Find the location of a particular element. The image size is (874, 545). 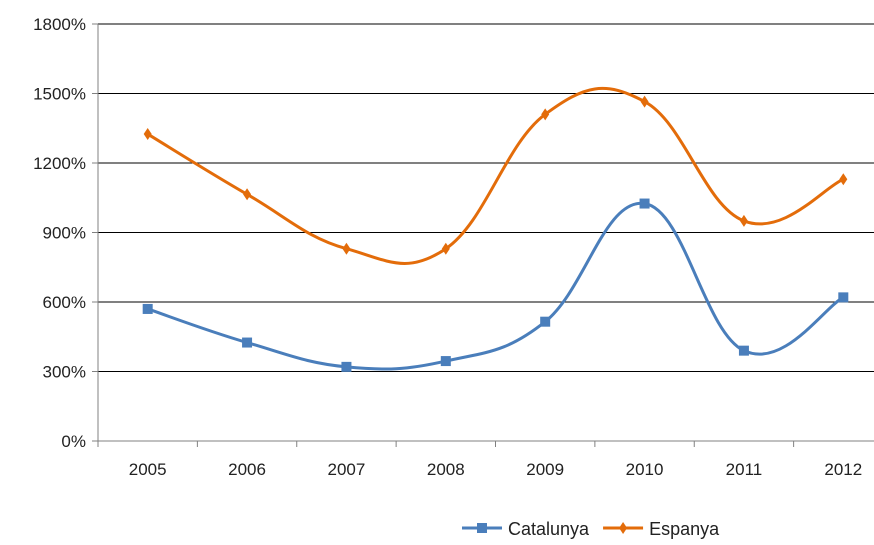

legend-item-catalunya: Catalunya is located at coordinates (526, 529).